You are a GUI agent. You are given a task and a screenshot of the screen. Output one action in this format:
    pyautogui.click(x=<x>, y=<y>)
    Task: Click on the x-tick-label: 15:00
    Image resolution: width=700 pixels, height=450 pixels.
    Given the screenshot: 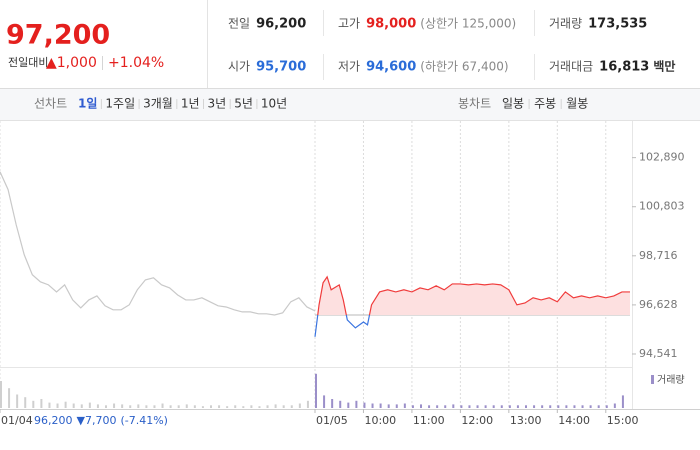 What is the action you would take?
    pyautogui.click(x=623, y=420)
    